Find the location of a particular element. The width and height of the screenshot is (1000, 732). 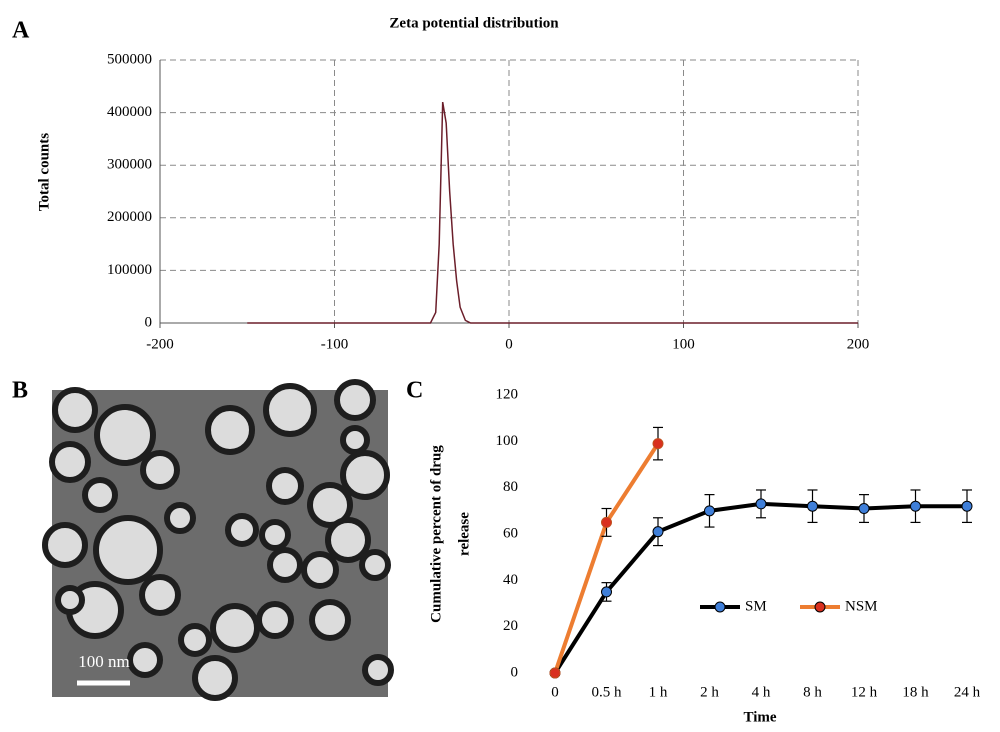

y-tick-label: 40 is located at coordinates (510, 580).